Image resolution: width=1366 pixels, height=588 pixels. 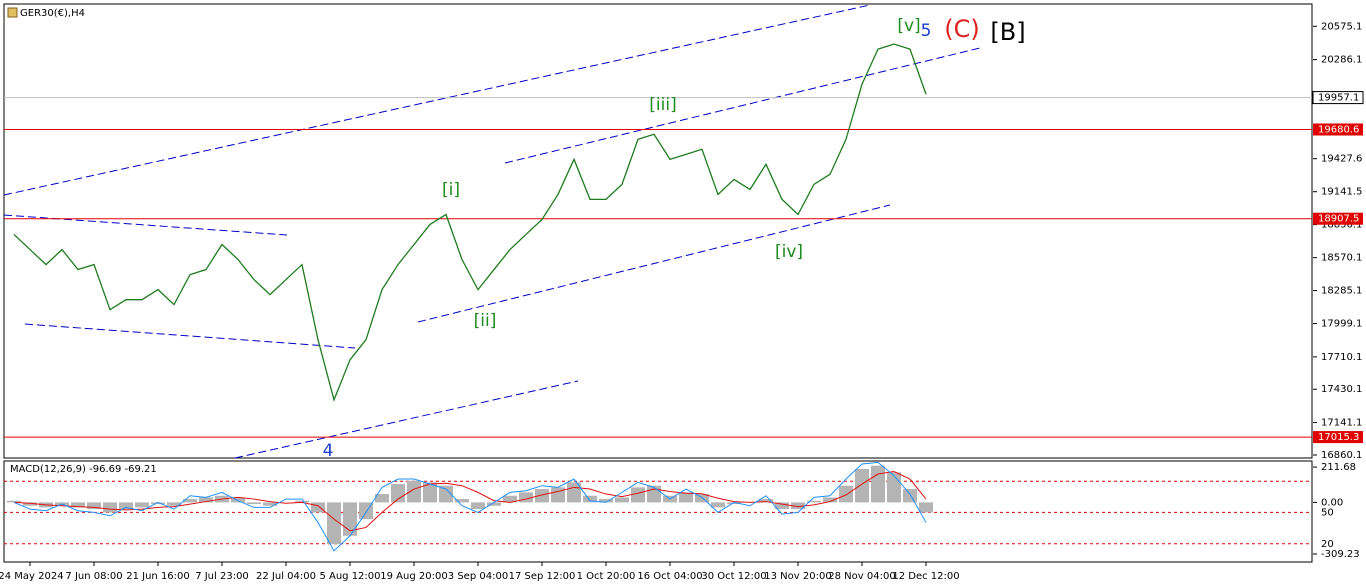 I want to click on y-tick-label: 0.00, so click(x=1332, y=502).